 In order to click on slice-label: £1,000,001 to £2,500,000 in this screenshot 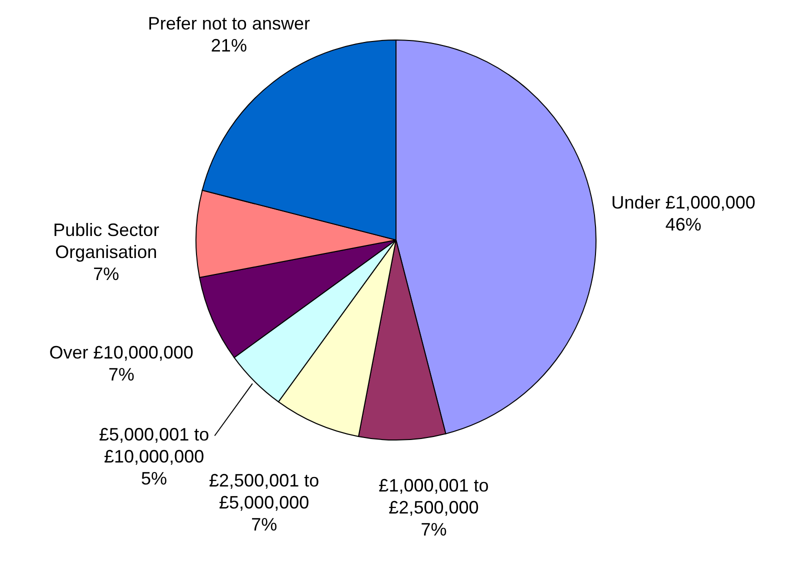, I will do `click(433, 496)`.